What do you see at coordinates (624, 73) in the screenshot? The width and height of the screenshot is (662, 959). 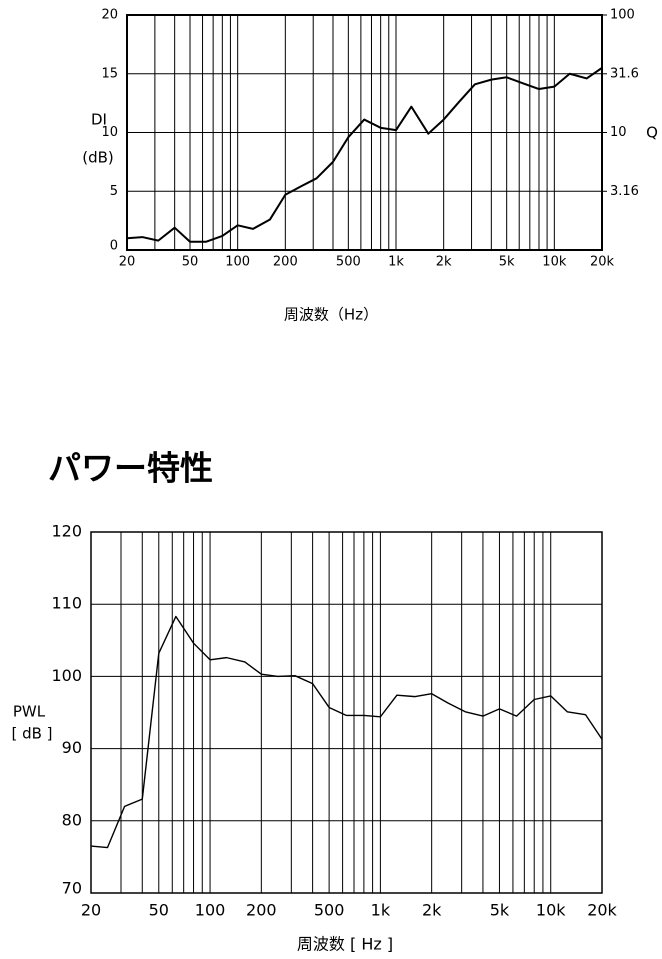 I see `y2-tick-label: 31.6` at bounding box center [624, 73].